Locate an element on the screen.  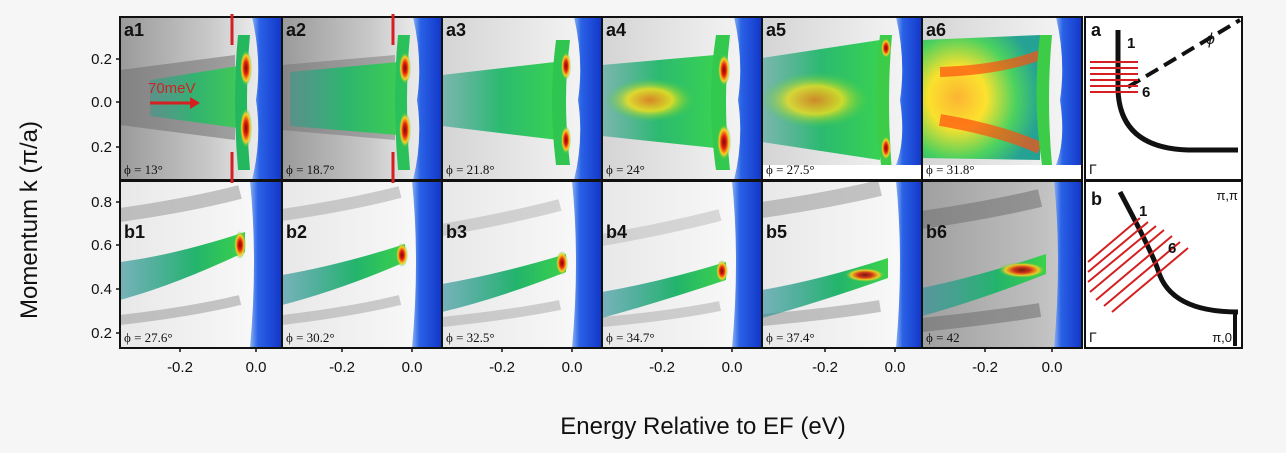
phi-label: ϕ = 27.6° is located at coordinates (148, 337).